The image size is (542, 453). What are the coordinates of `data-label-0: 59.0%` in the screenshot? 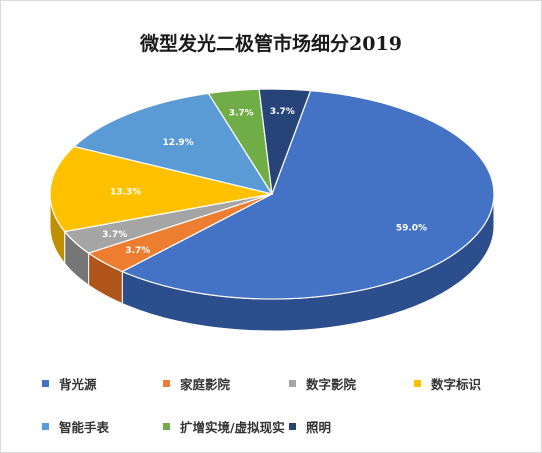 It's located at (411, 228).